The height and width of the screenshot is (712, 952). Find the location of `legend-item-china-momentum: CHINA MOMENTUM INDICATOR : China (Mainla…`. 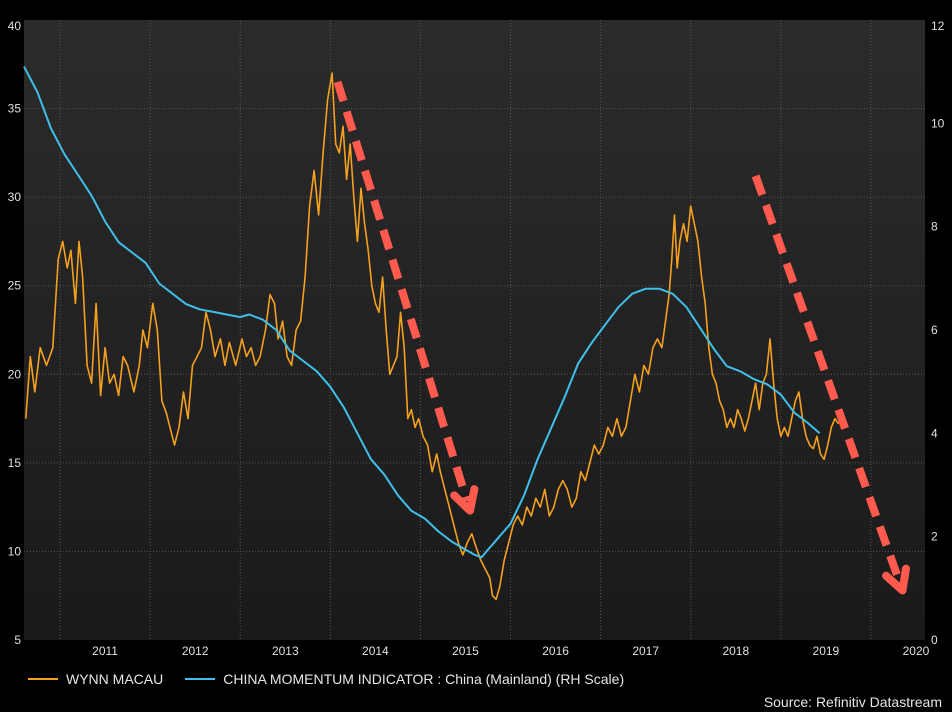

legend-item-china-momentum: CHINA MOMENTUM INDICATOR : China (Mainla… is located at coordinates (404, 679).